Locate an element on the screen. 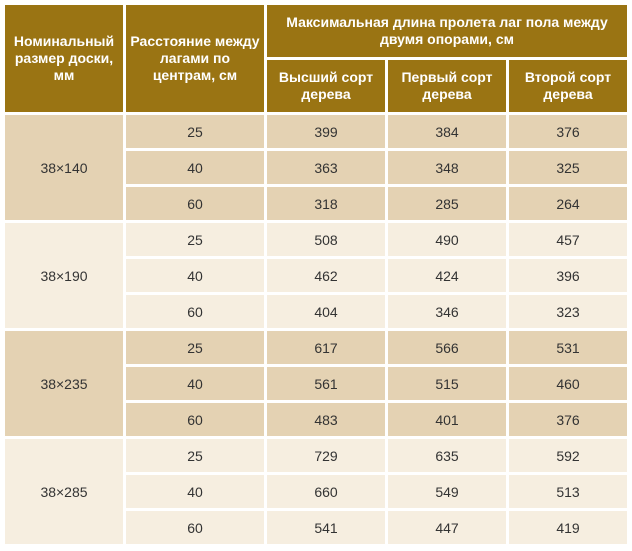  span-premium-cell: 729 is located at coordinates (326, 455).